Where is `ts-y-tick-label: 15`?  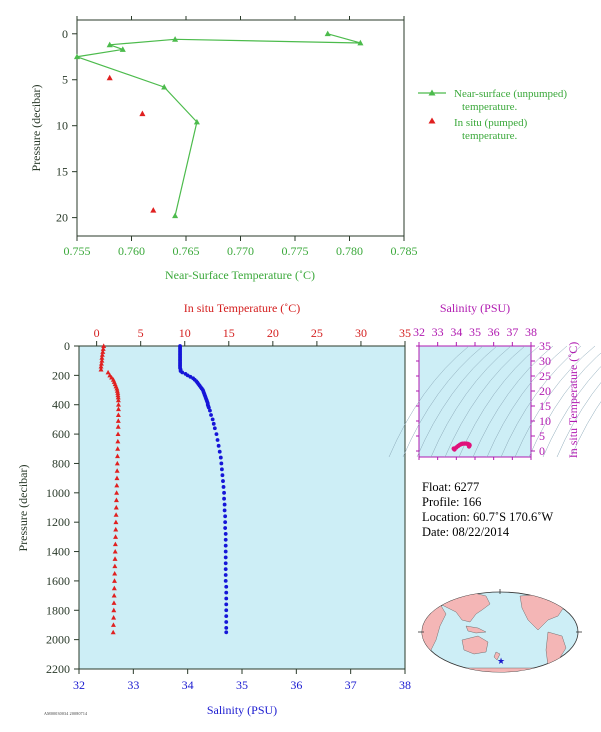 ts-y-tick-label: 15 is located at coordinates (545, 406).